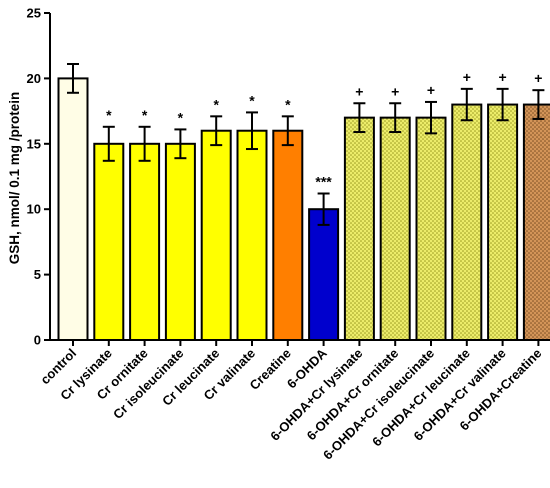 The image size is (550, 488). What do you see at coordinates (34, 13) in the screenshot?
I see `y-tick-label: 25` at bounding box center [34, 13].